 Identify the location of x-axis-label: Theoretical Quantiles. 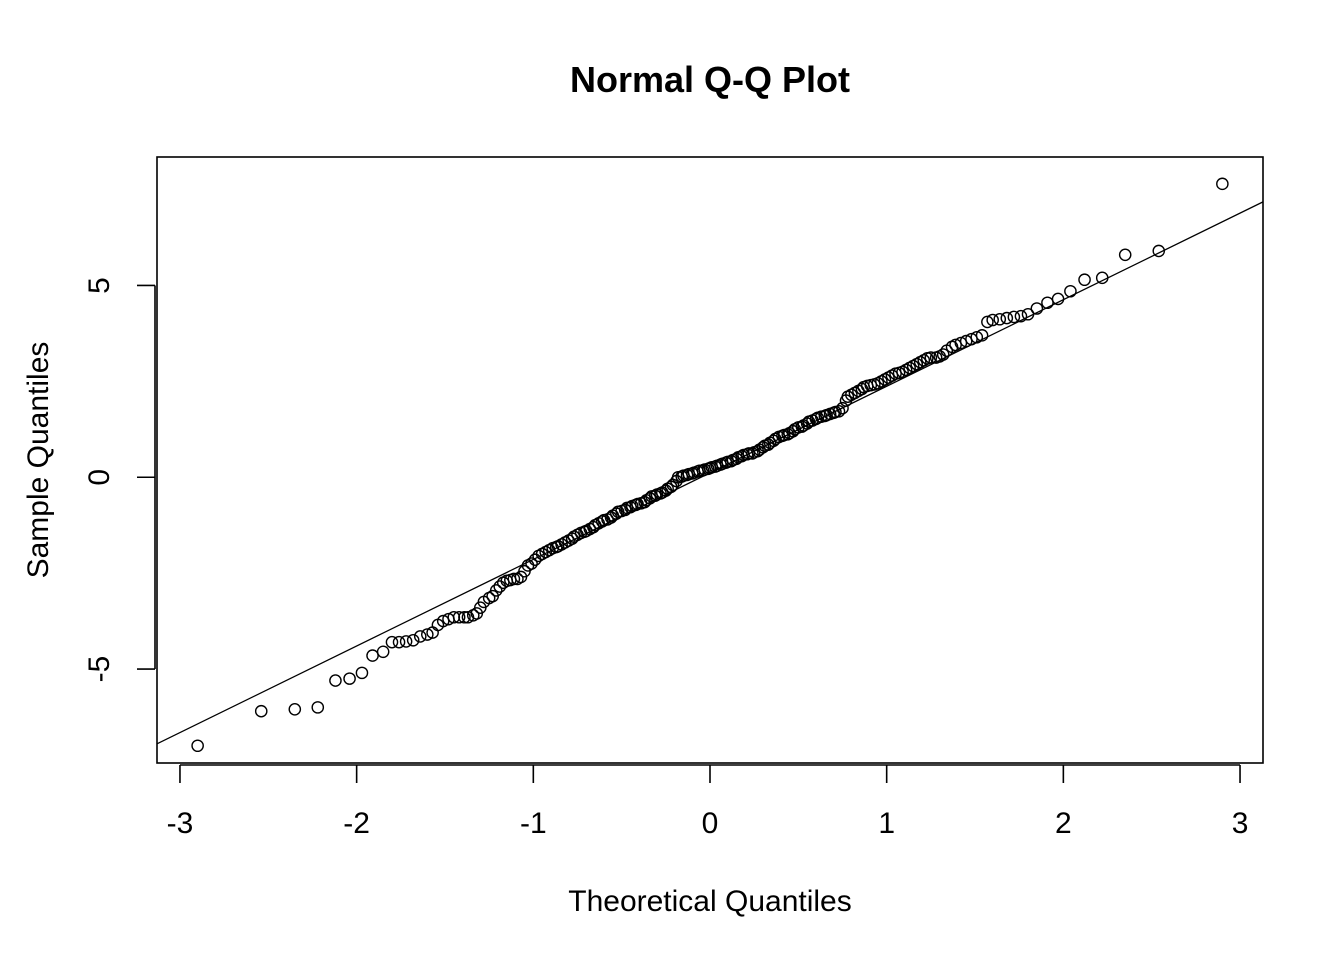
(709, 901).